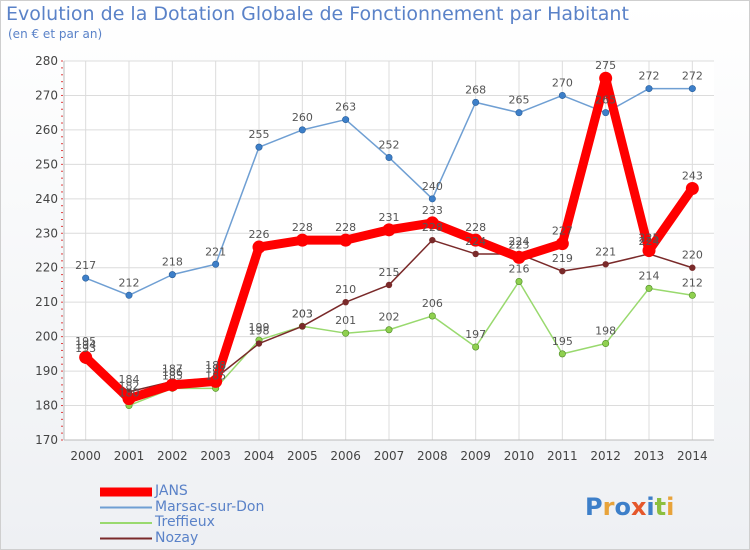 Image resolution: width=750 pixels, height=550 pixels. Describe the element at coordinates (129, 379) in the screenshot. I see `data-label: 184` at that location.